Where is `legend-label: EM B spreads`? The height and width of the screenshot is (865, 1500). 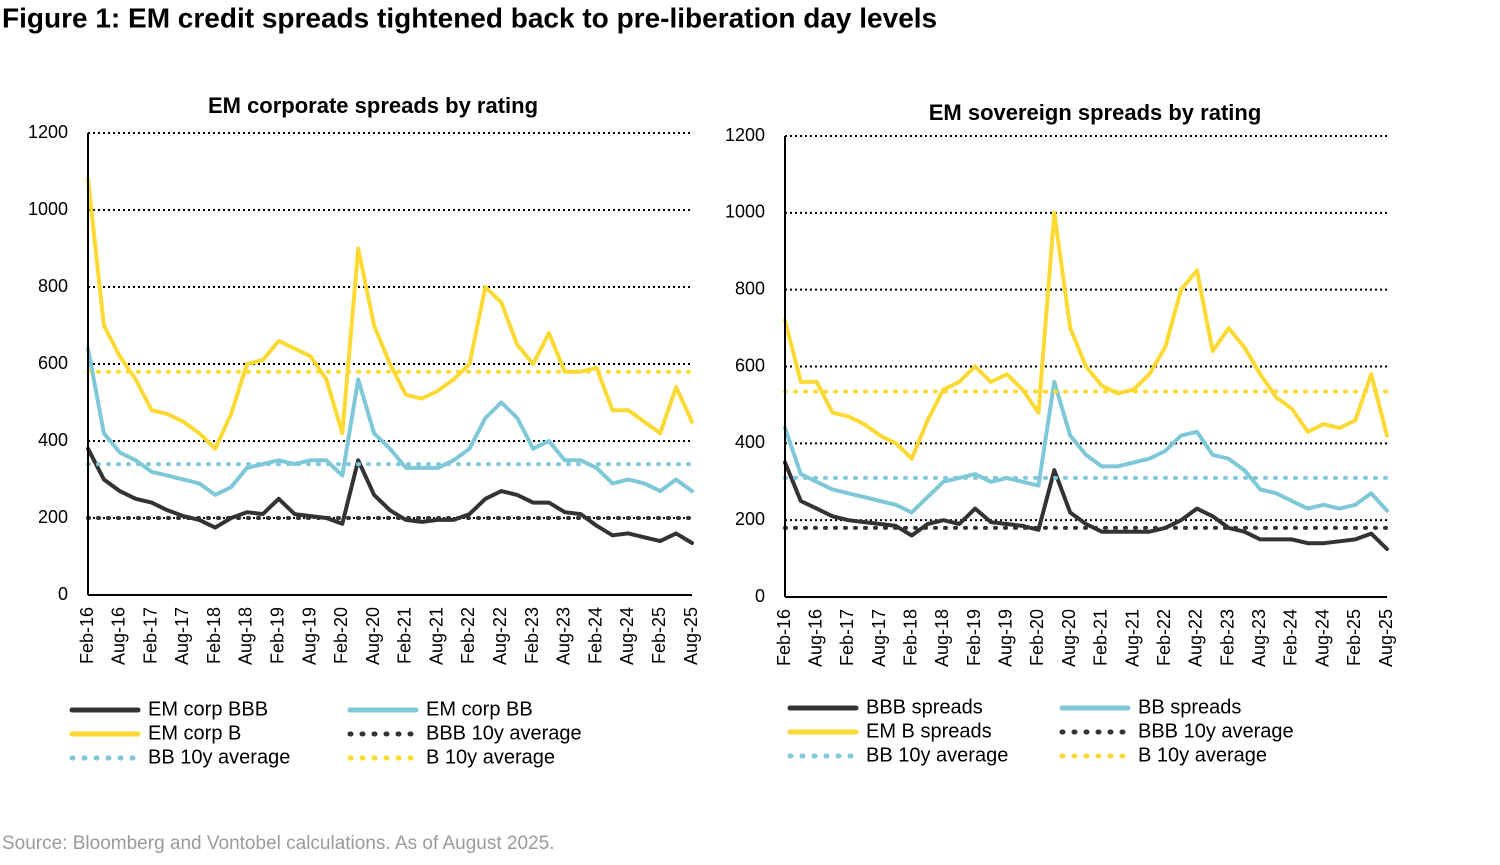
legend-label: EM B spreads is located at coordinates (929, 731).